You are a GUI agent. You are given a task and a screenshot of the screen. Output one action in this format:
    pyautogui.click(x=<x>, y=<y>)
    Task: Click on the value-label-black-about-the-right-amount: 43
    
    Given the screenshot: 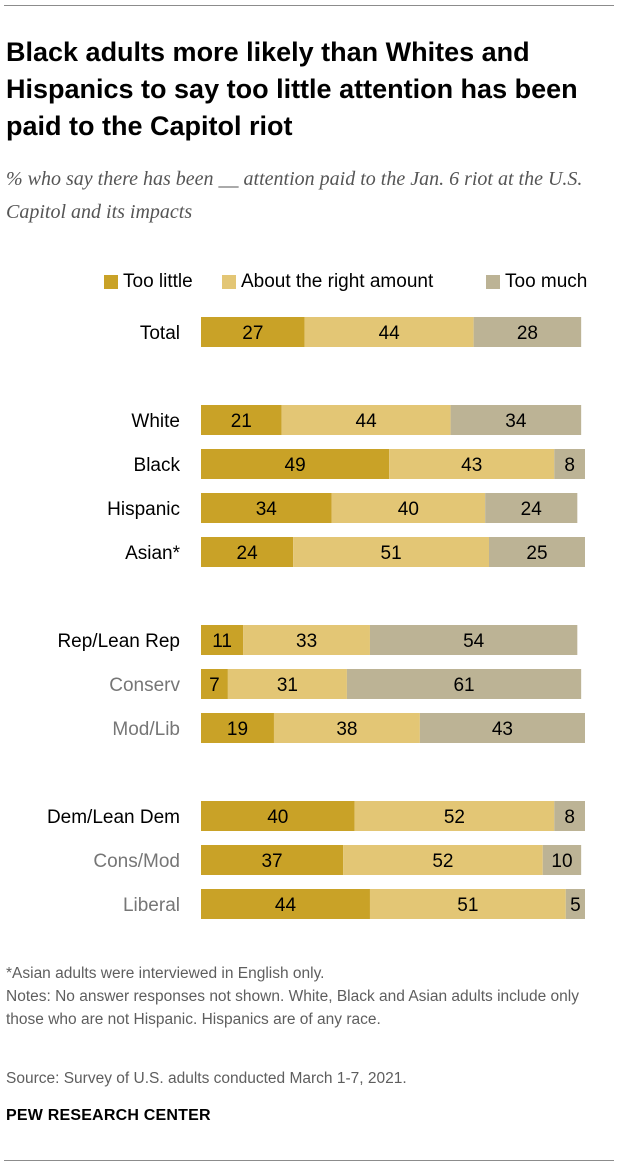 What is the action you would take?
    pyautogui.click(x=471, y=465)
    